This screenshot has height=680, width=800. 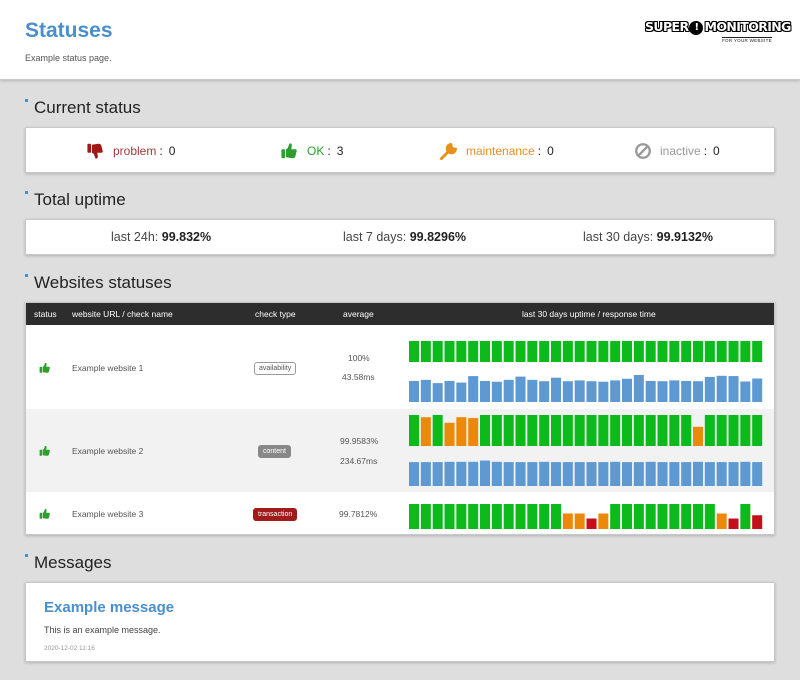 What do you see at coordinates (400, 513) in the screenshot?
I see `table-row: Example website 3 transaction 99.7812%` at bounding box center [400, 513].